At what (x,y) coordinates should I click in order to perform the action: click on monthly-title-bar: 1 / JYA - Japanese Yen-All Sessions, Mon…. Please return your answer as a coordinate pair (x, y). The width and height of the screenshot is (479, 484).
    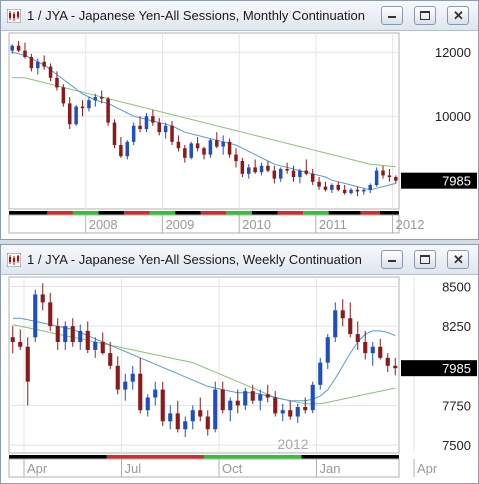
    Looking at the image, I should click on (239, 16).